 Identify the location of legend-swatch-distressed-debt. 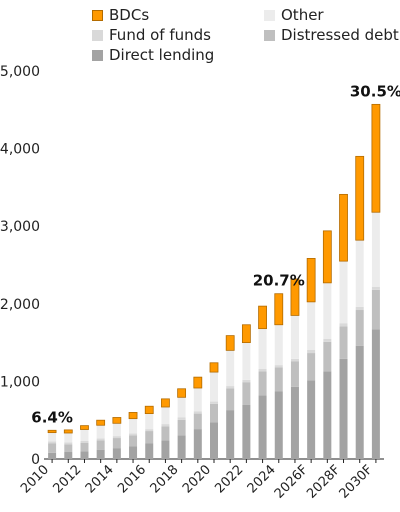
(269, 35).